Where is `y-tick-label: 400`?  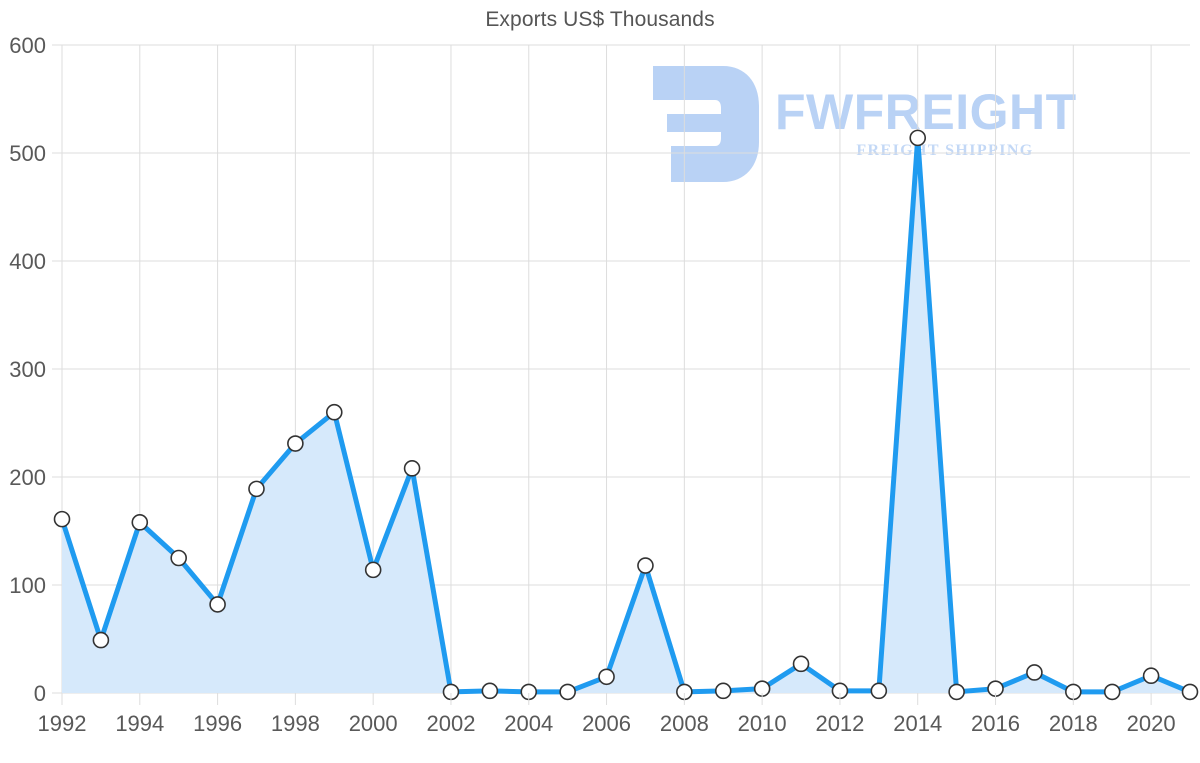
y-tick-label: 400 is located at coordinates (27, 261).